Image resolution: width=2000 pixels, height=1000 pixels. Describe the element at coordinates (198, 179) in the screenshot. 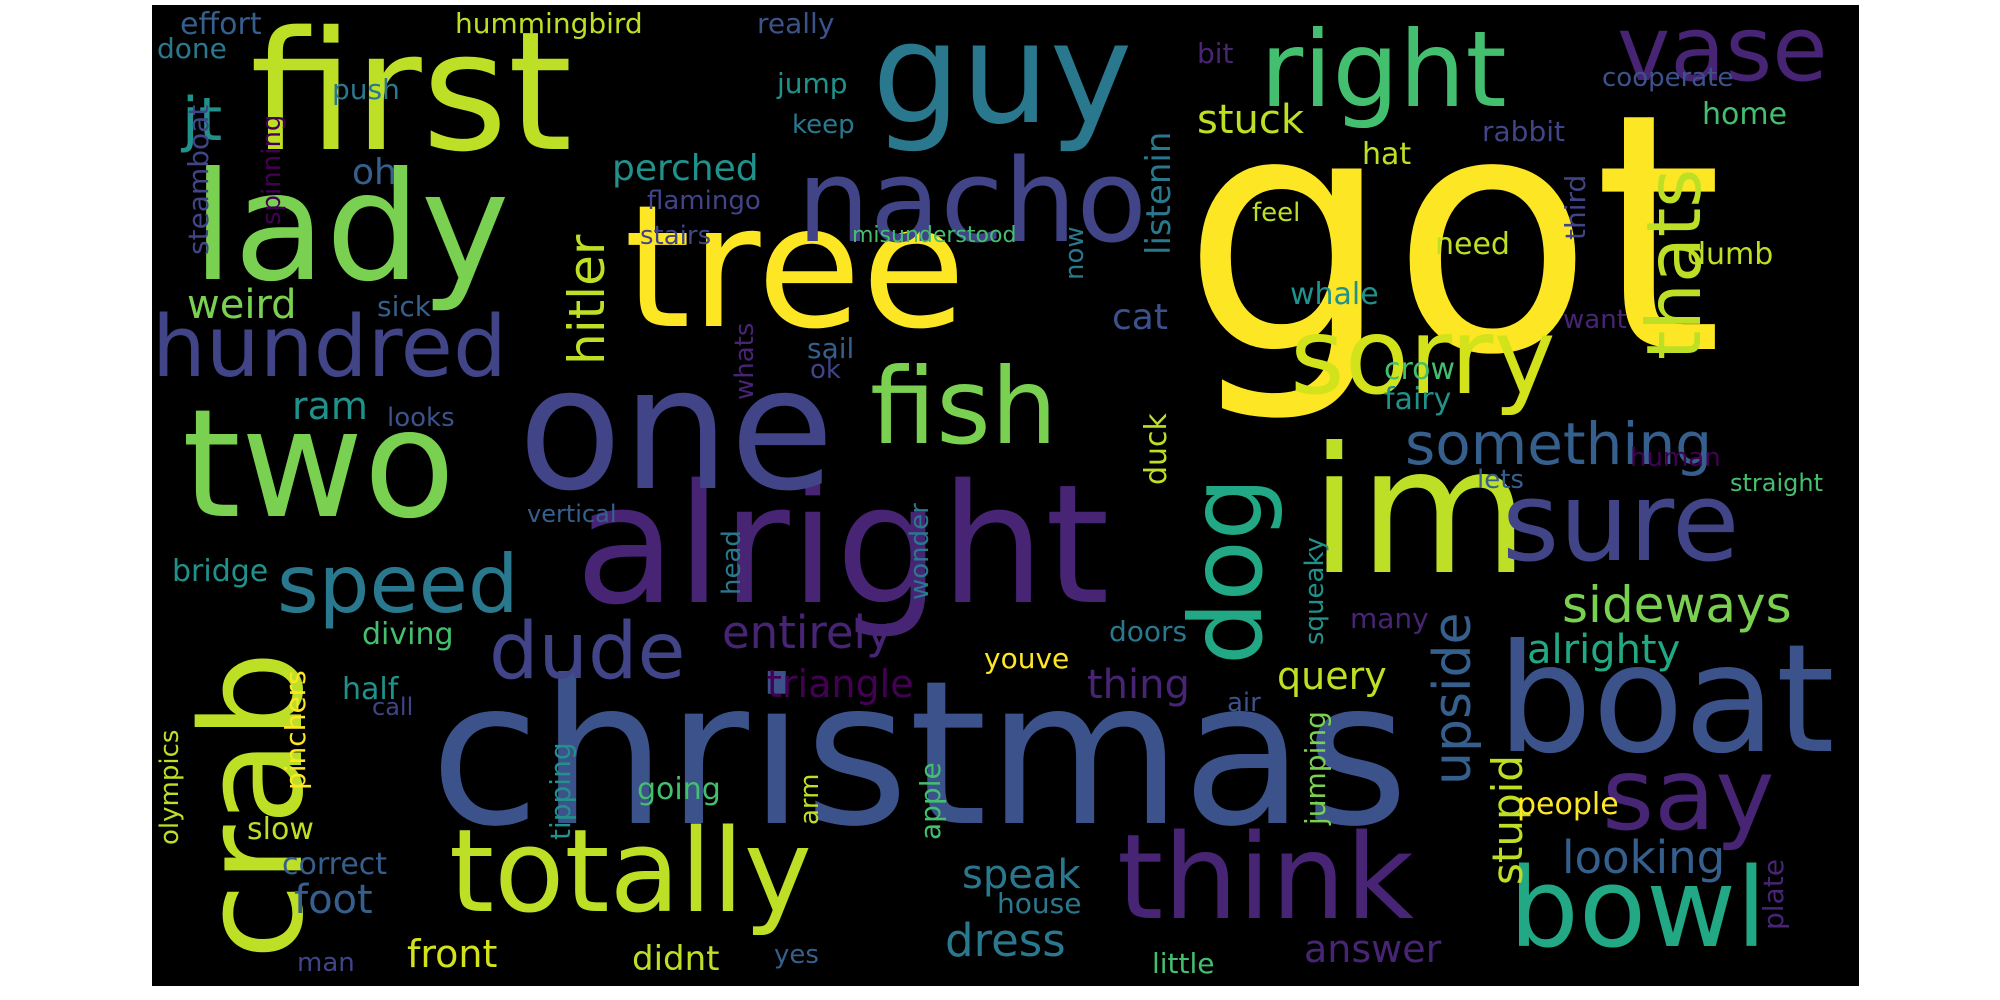

I see `word-steamboat: steamboat` at that location.